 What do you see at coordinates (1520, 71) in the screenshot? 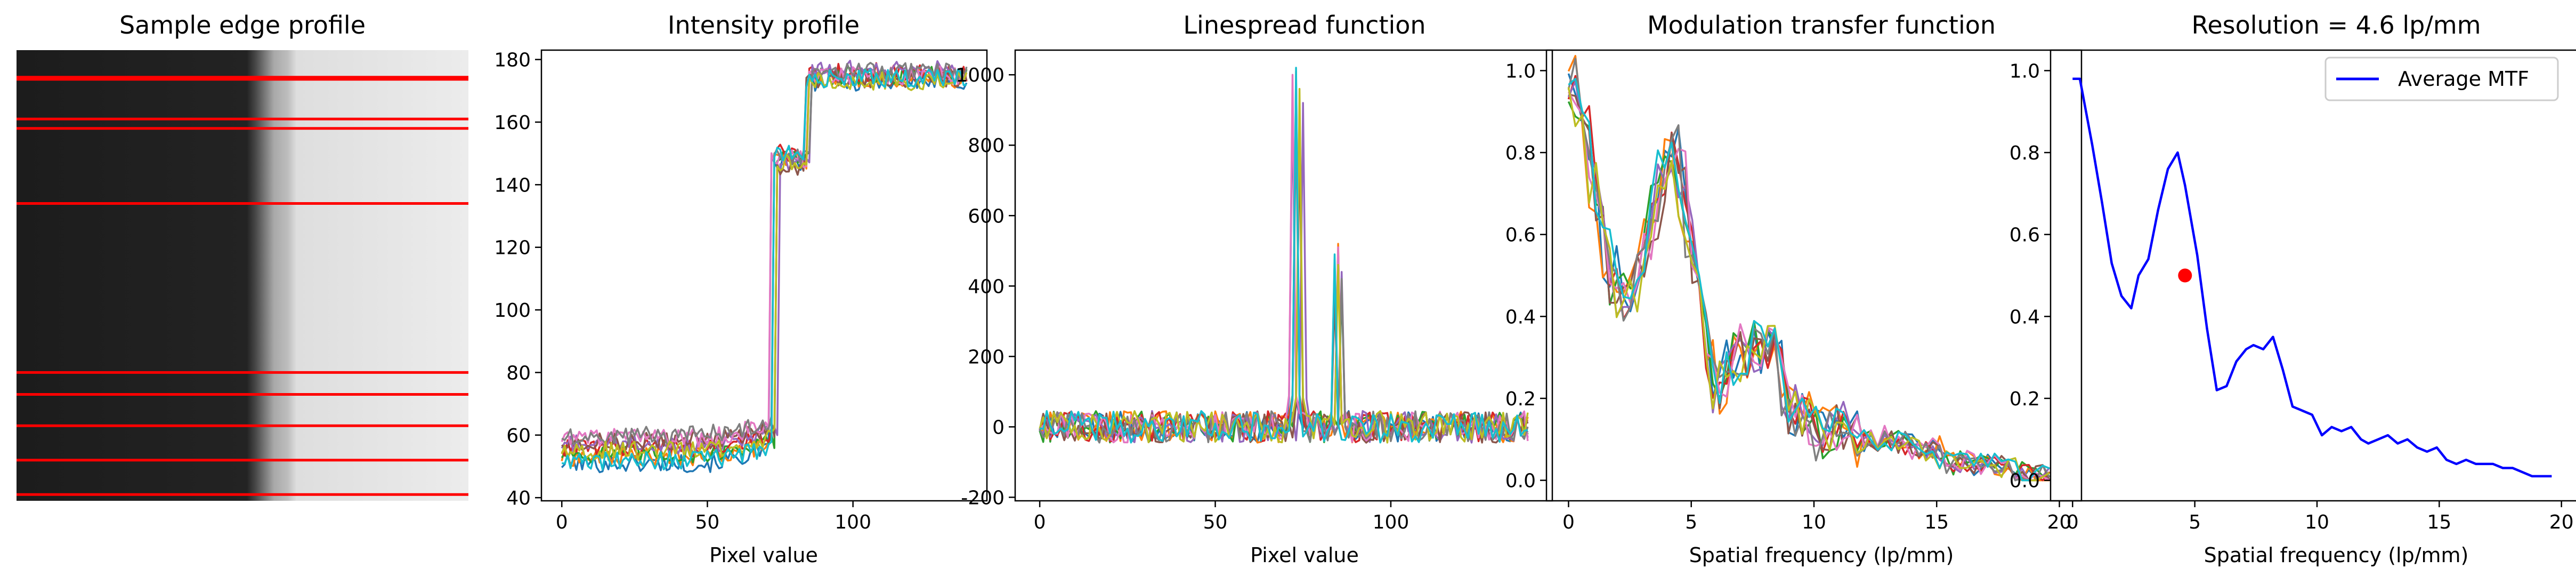
I see `mtf-ytick-label: 1.0` at bounding box center [1520, 71].